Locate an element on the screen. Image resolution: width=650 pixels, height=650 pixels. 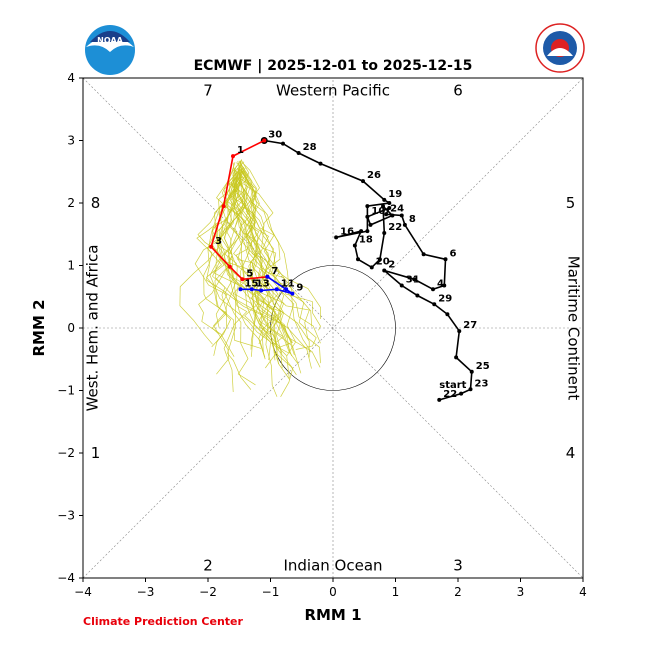
region-label-left: West. Hem. and Africa is located at coordinates (92, 328).